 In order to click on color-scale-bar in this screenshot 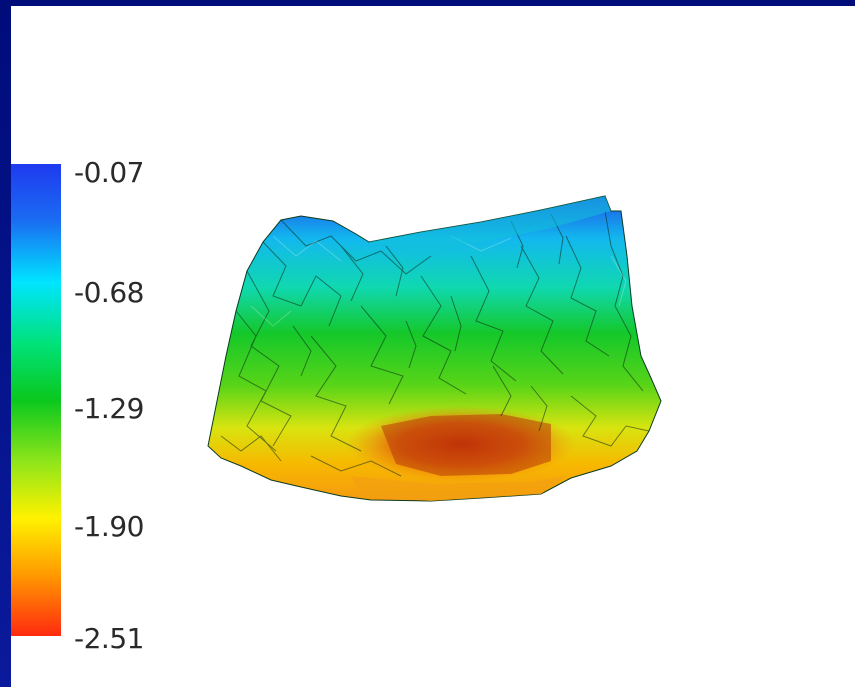, I will do `click(36, 400)`.